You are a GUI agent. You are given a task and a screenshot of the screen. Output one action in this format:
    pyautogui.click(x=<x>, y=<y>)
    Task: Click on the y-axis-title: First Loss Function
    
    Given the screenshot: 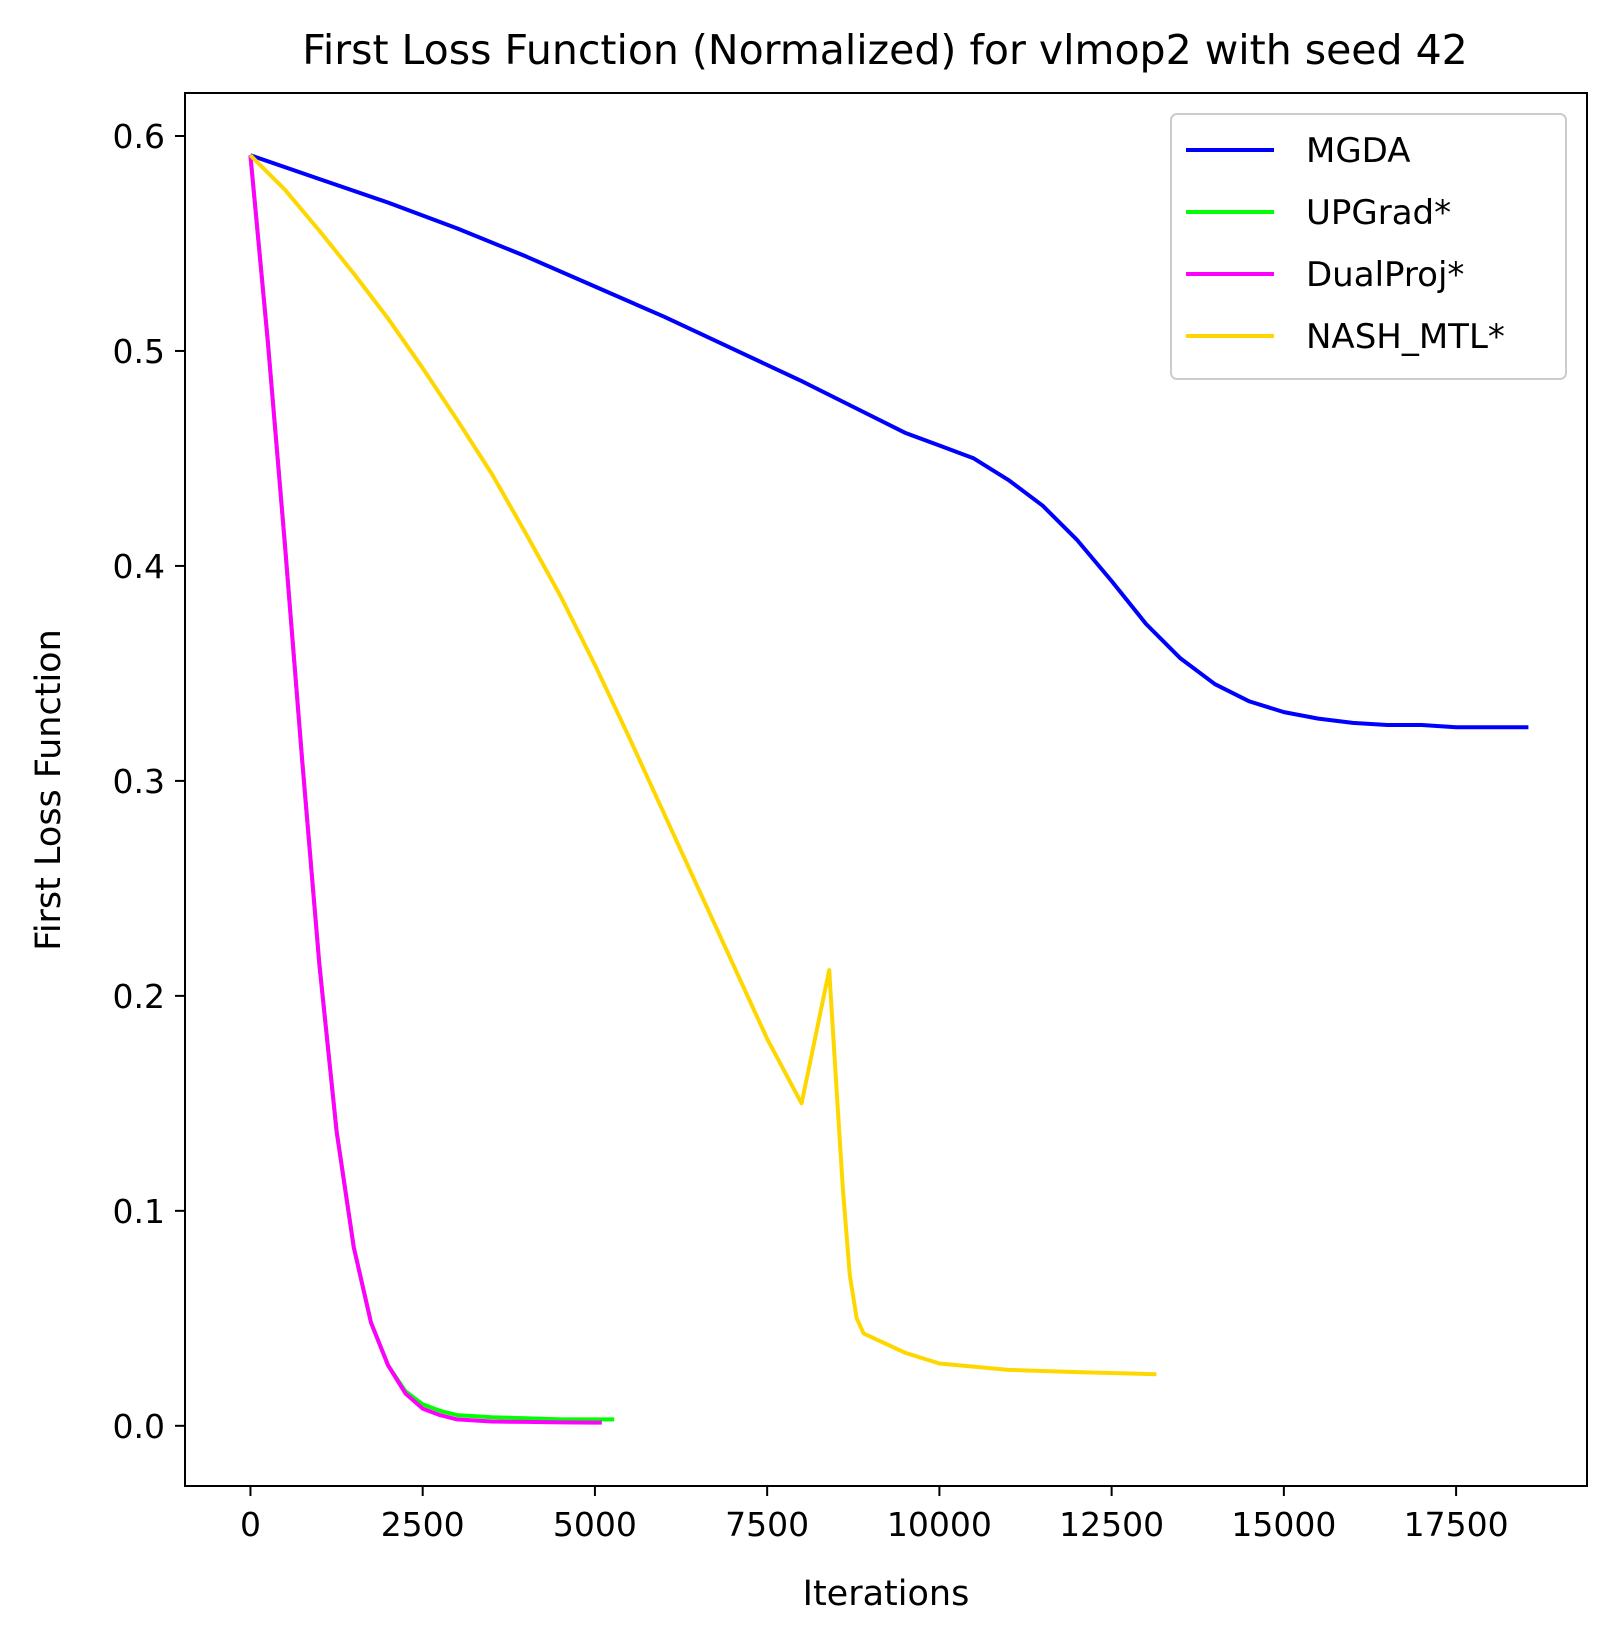 What is the action you would take?
    pyautogui.click(x=49, y=790)
    